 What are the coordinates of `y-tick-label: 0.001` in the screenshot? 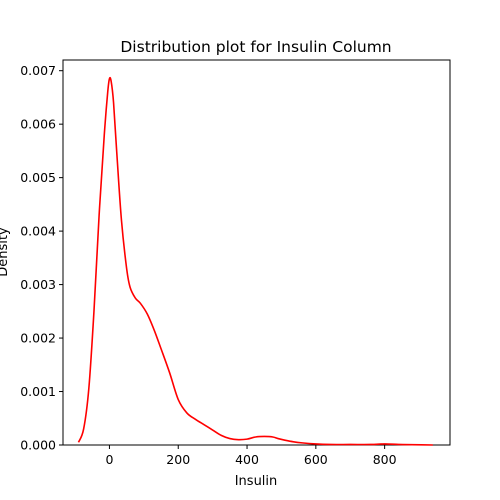 It's located at (38, 391).